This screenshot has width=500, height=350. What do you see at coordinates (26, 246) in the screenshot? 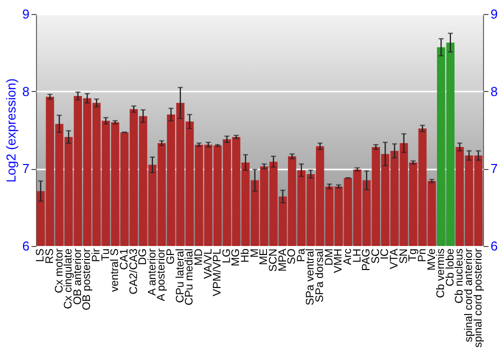
I see `y-tick-label: 6` at bounding box center [26, 246].